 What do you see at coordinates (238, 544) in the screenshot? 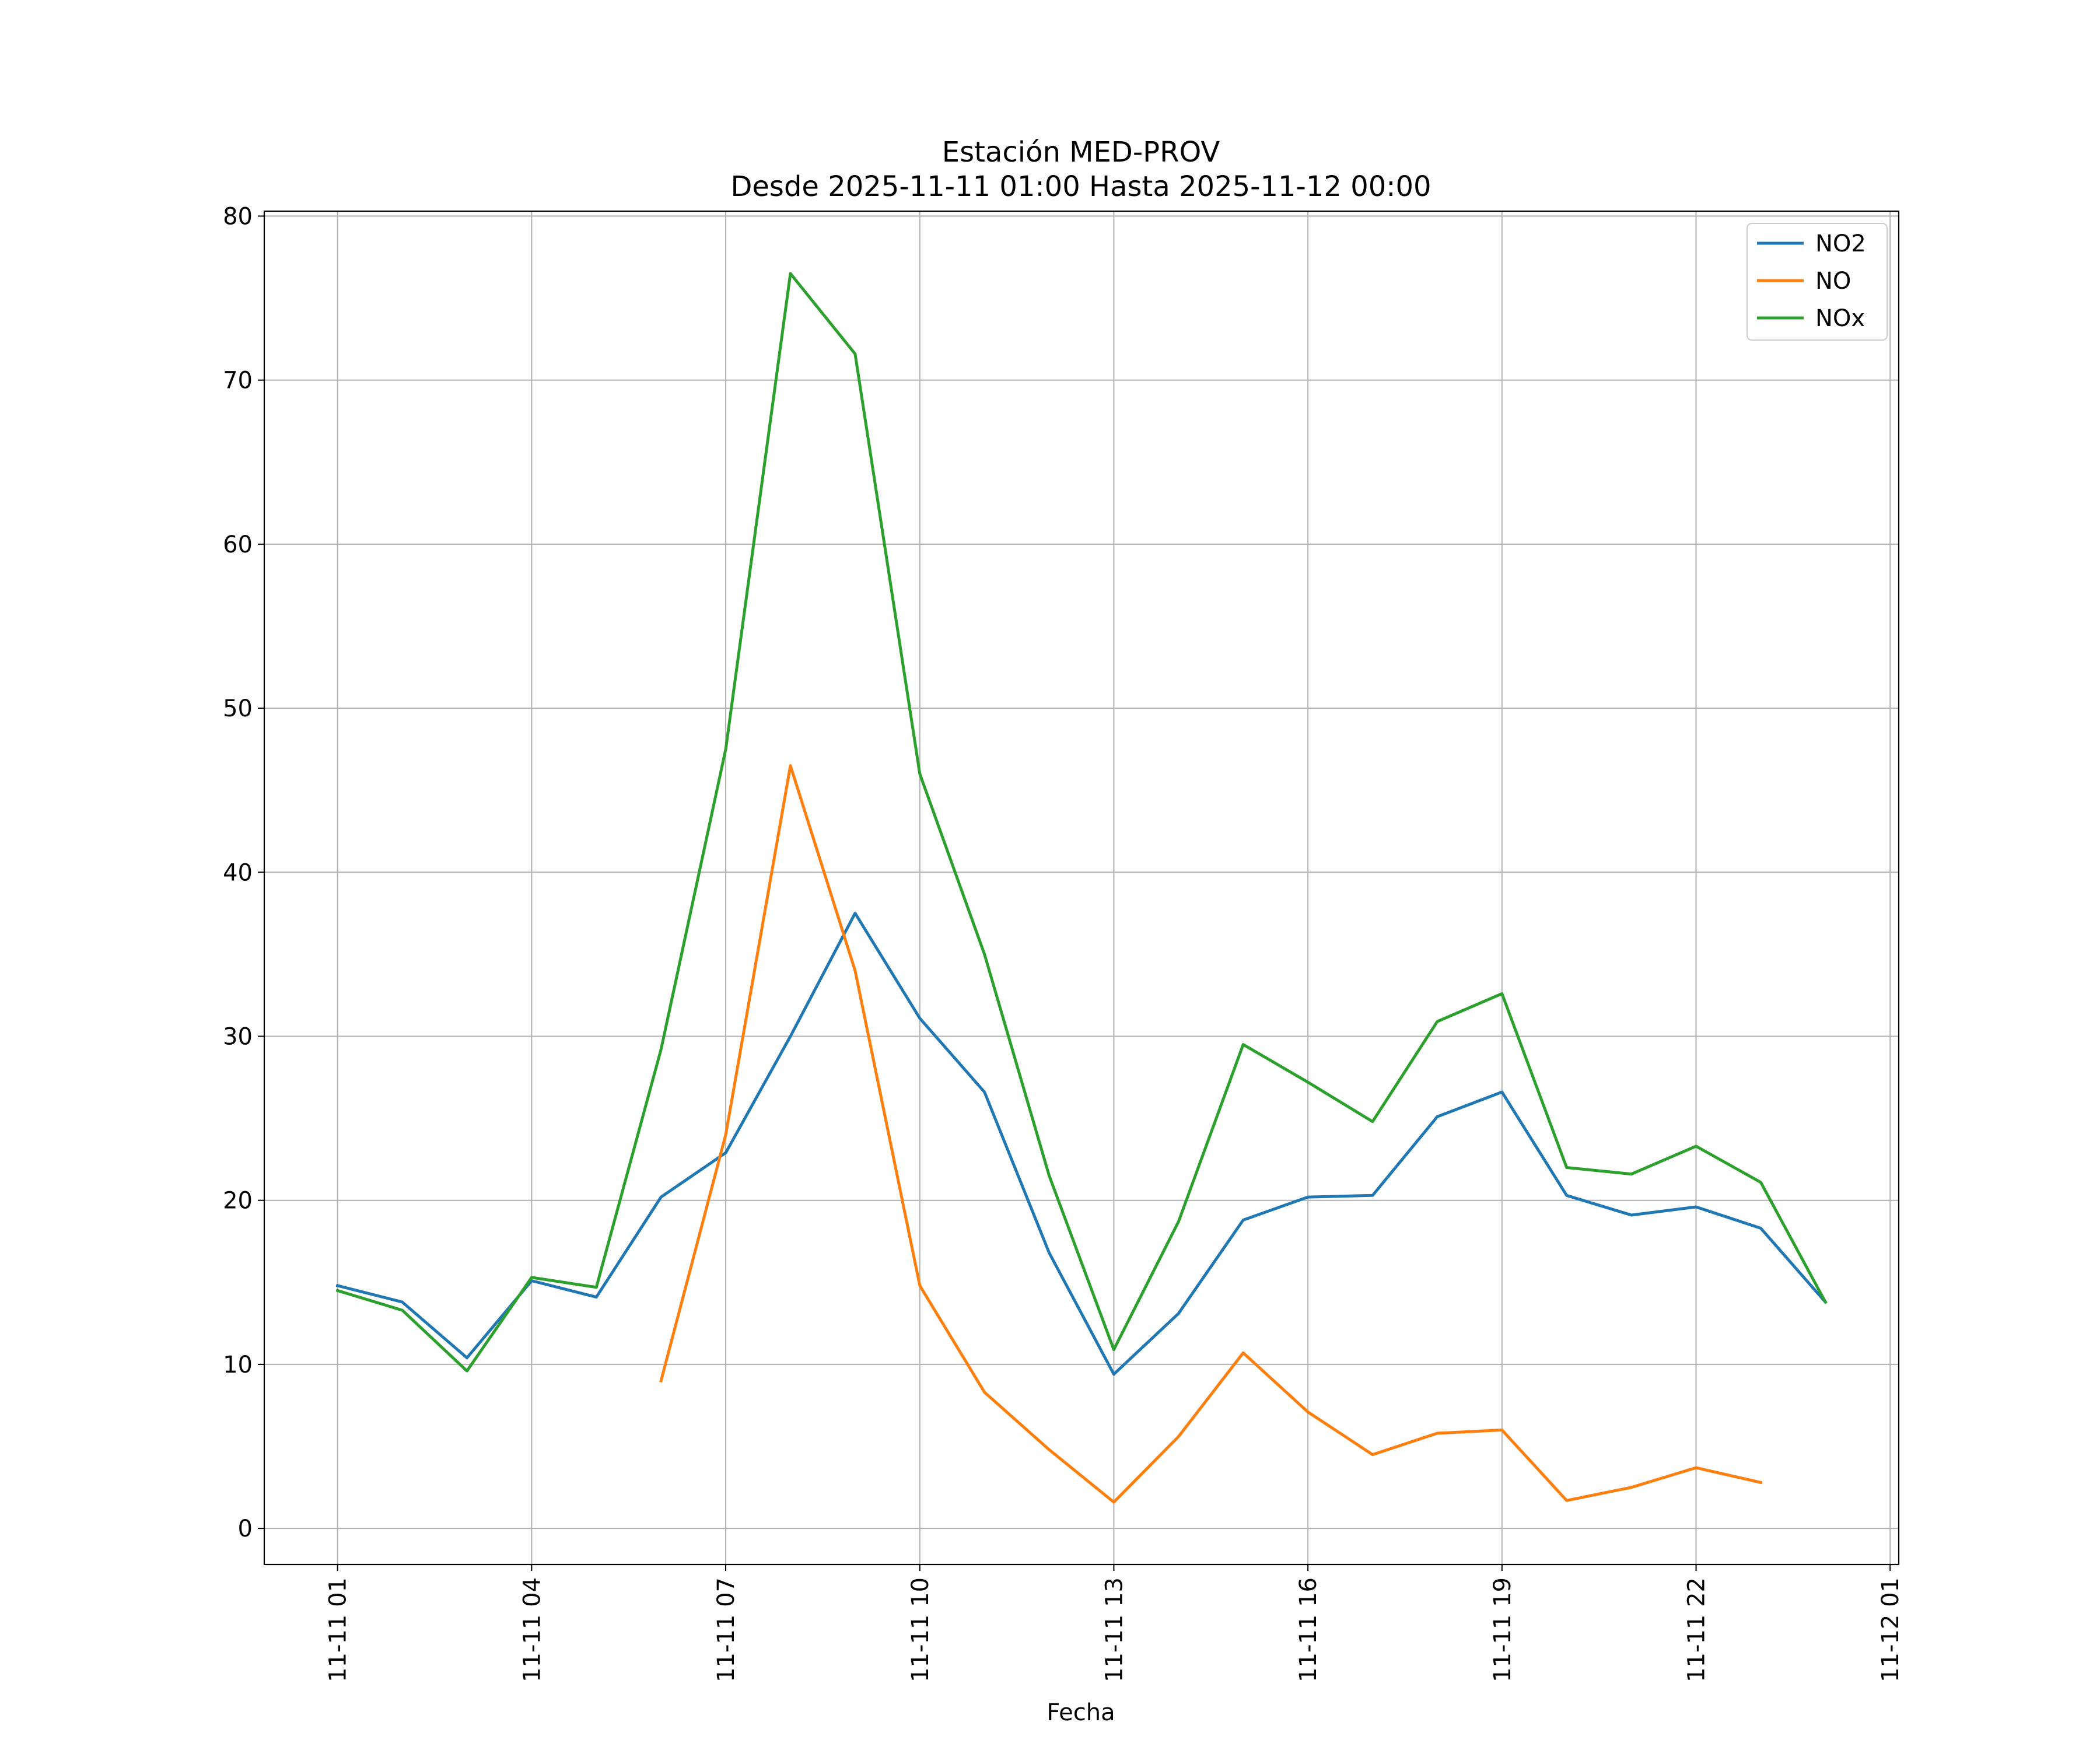
I see `y-tick-label: 60` at bounding box center [238, 544].